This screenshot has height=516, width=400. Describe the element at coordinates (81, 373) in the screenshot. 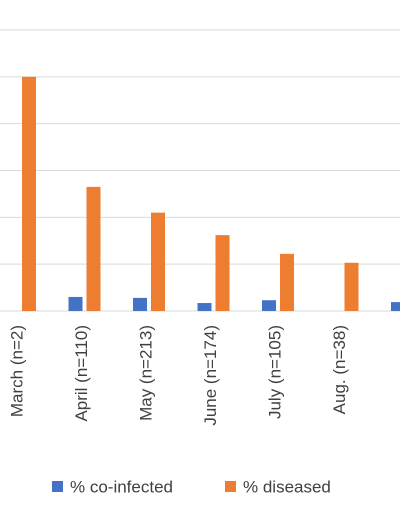

I see `x-tick-label: April (n=110)` at that location.